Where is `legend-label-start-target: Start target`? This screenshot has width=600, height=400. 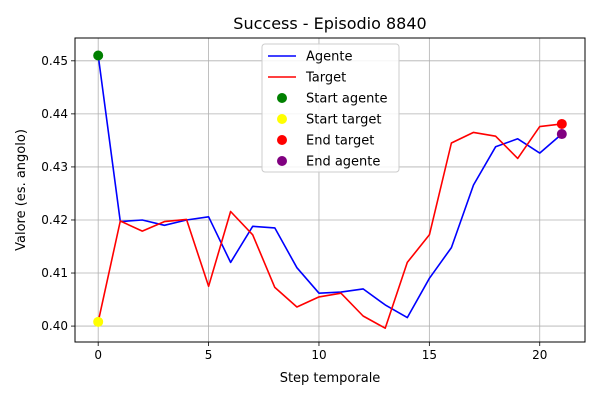
legend-label-start-target: Start target is located at coordinates (343, 120).